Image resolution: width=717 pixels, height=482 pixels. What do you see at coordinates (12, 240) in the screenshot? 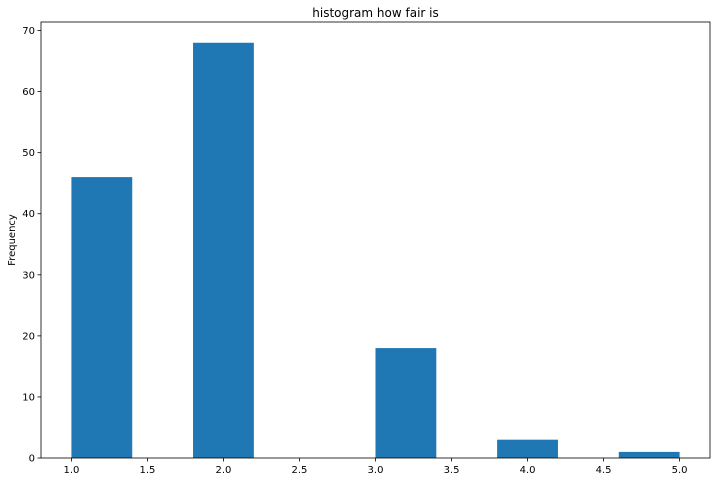
I see `y-axis-title: Frequency` at bounding box center [12, 240].